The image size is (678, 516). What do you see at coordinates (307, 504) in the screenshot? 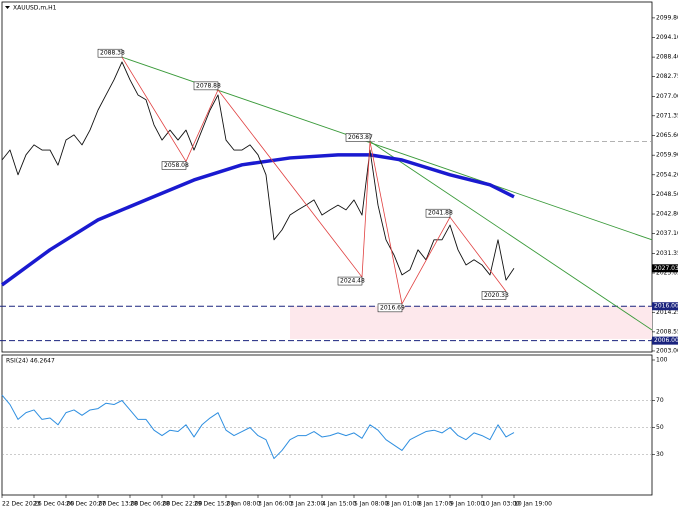
I see `x-tick-label: 3 Jan 23:00` at bounding box center [307, 504].